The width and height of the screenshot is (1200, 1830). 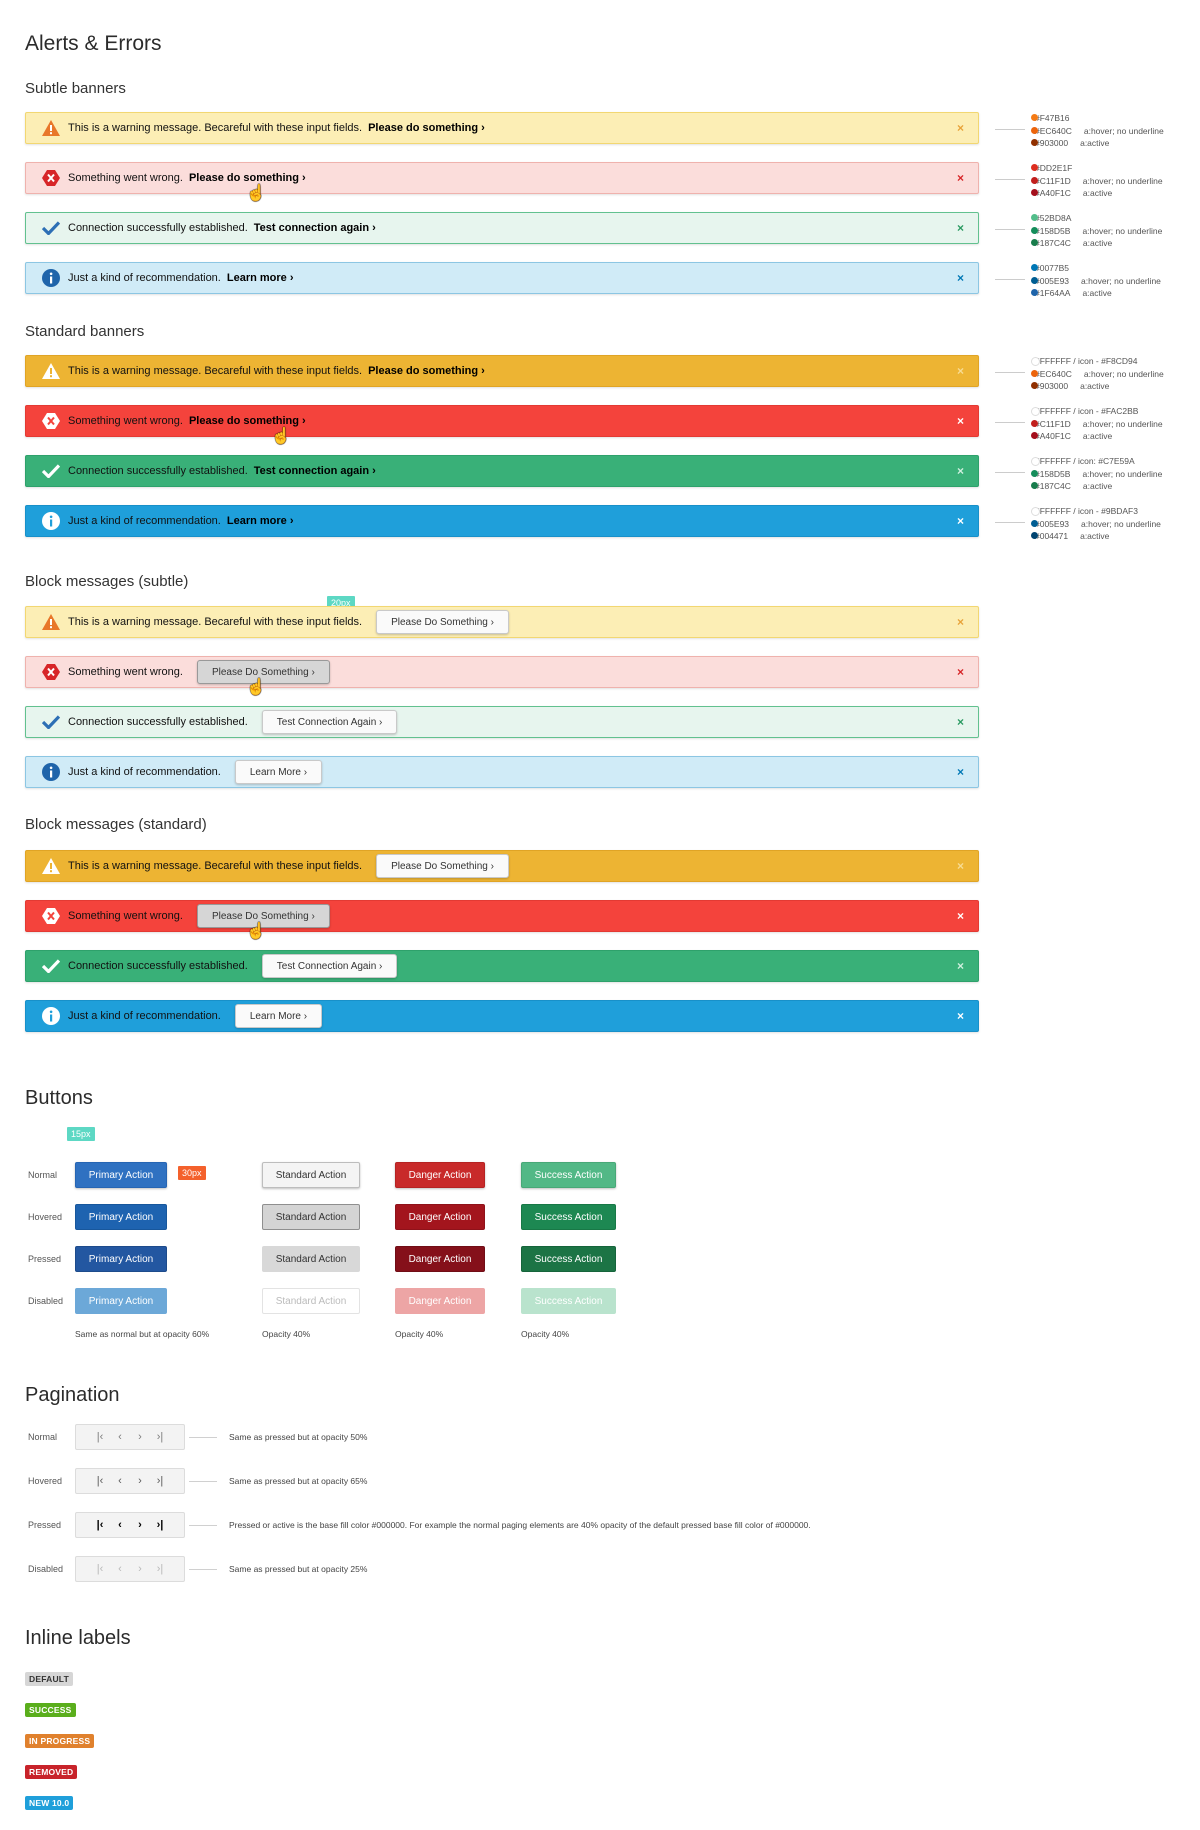 I want to click on color-hex: #1F64AA, so click(x=1053, y=293).